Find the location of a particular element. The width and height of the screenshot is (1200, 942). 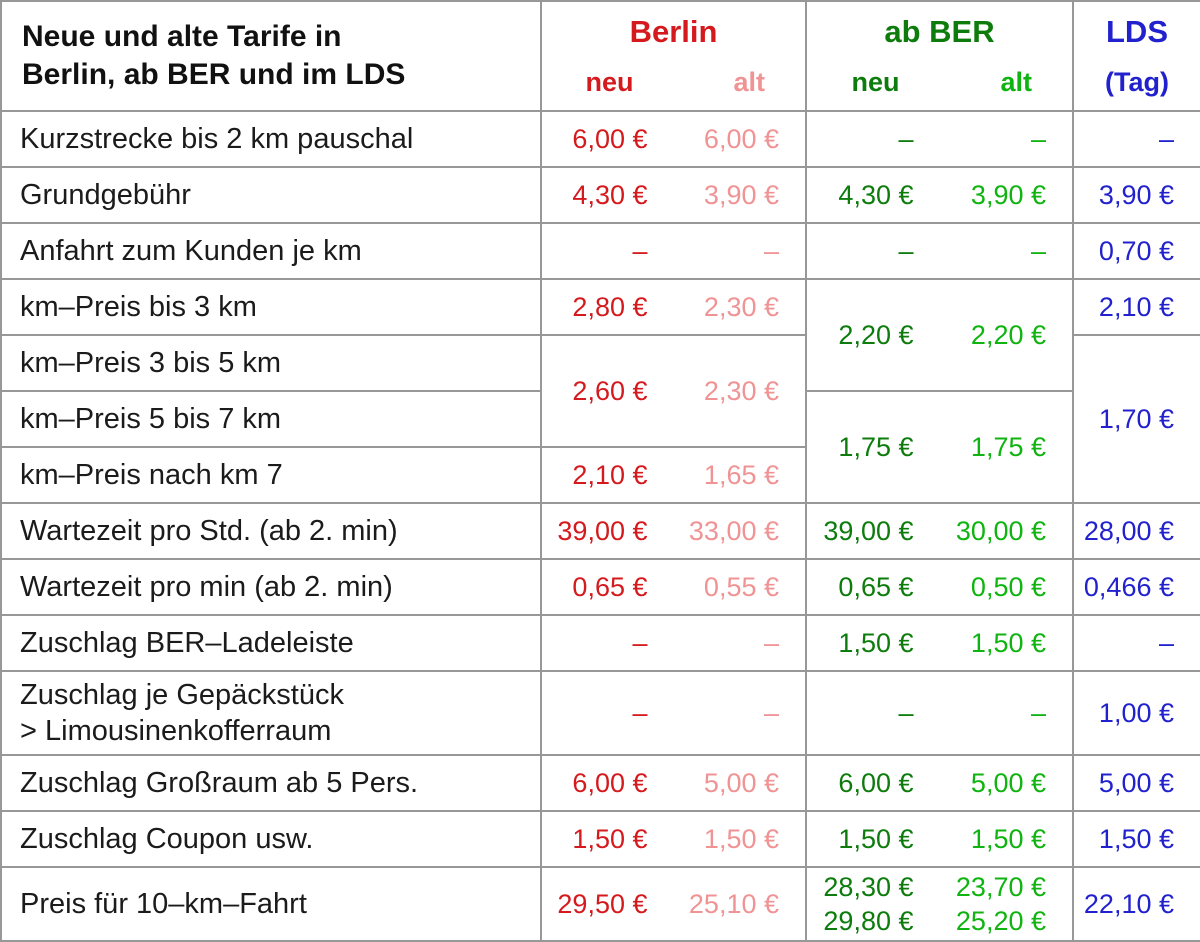

berlin-values-cell: 2,80 € 2,30 € is located at coordinates (673, 307).